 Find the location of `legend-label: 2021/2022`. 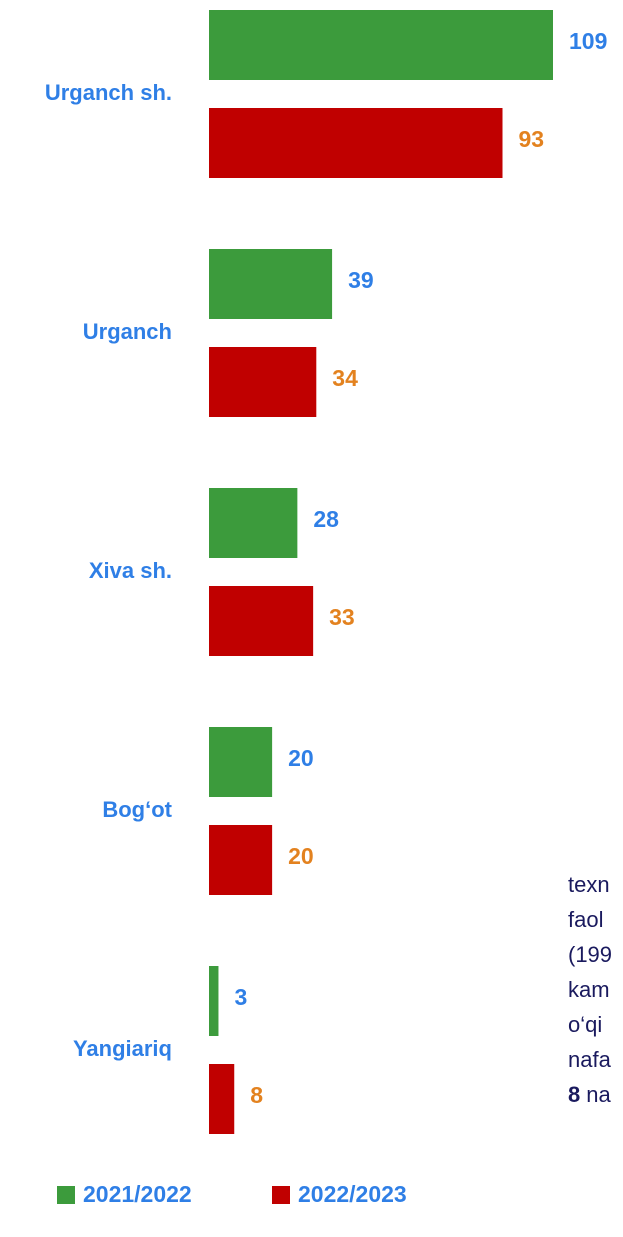

legend-label: 2021/2022 is located at coordinates (137, 1194).